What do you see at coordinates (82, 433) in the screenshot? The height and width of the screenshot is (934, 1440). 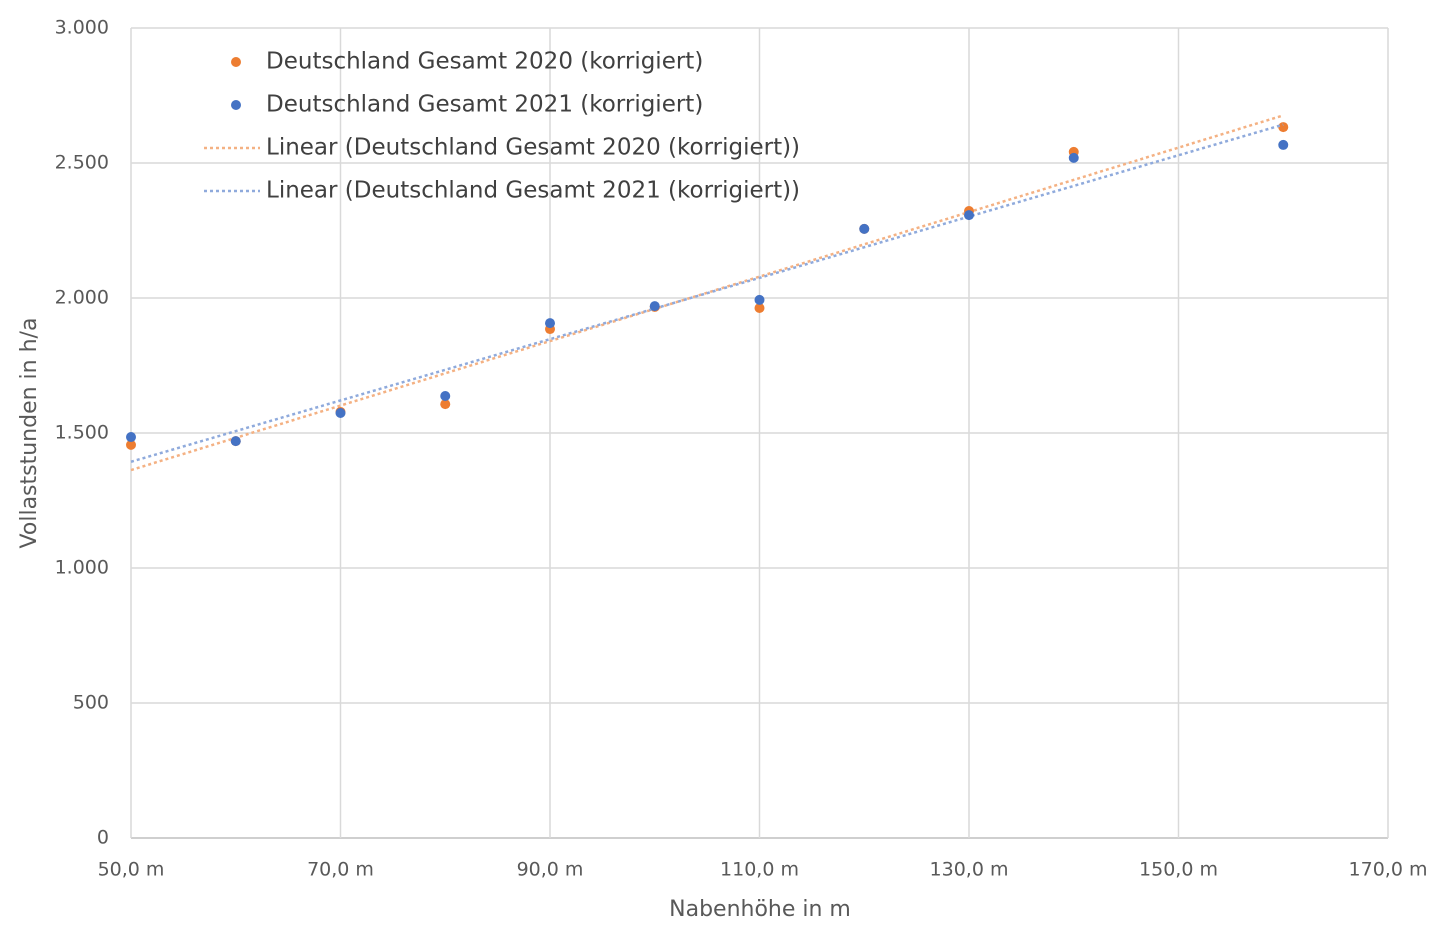 I see `y-tick-label: 1.500` at bounding box center [82, 433].